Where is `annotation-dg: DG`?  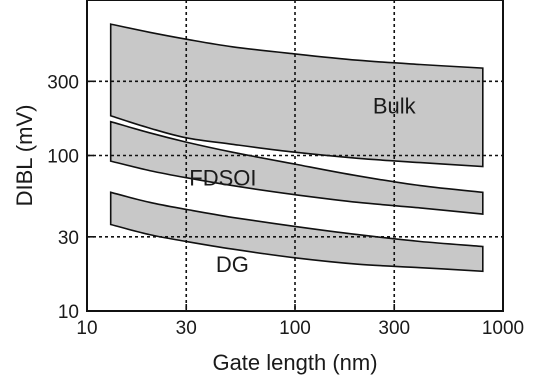
annotation-dg: DG is located at coordinates (232, 264).